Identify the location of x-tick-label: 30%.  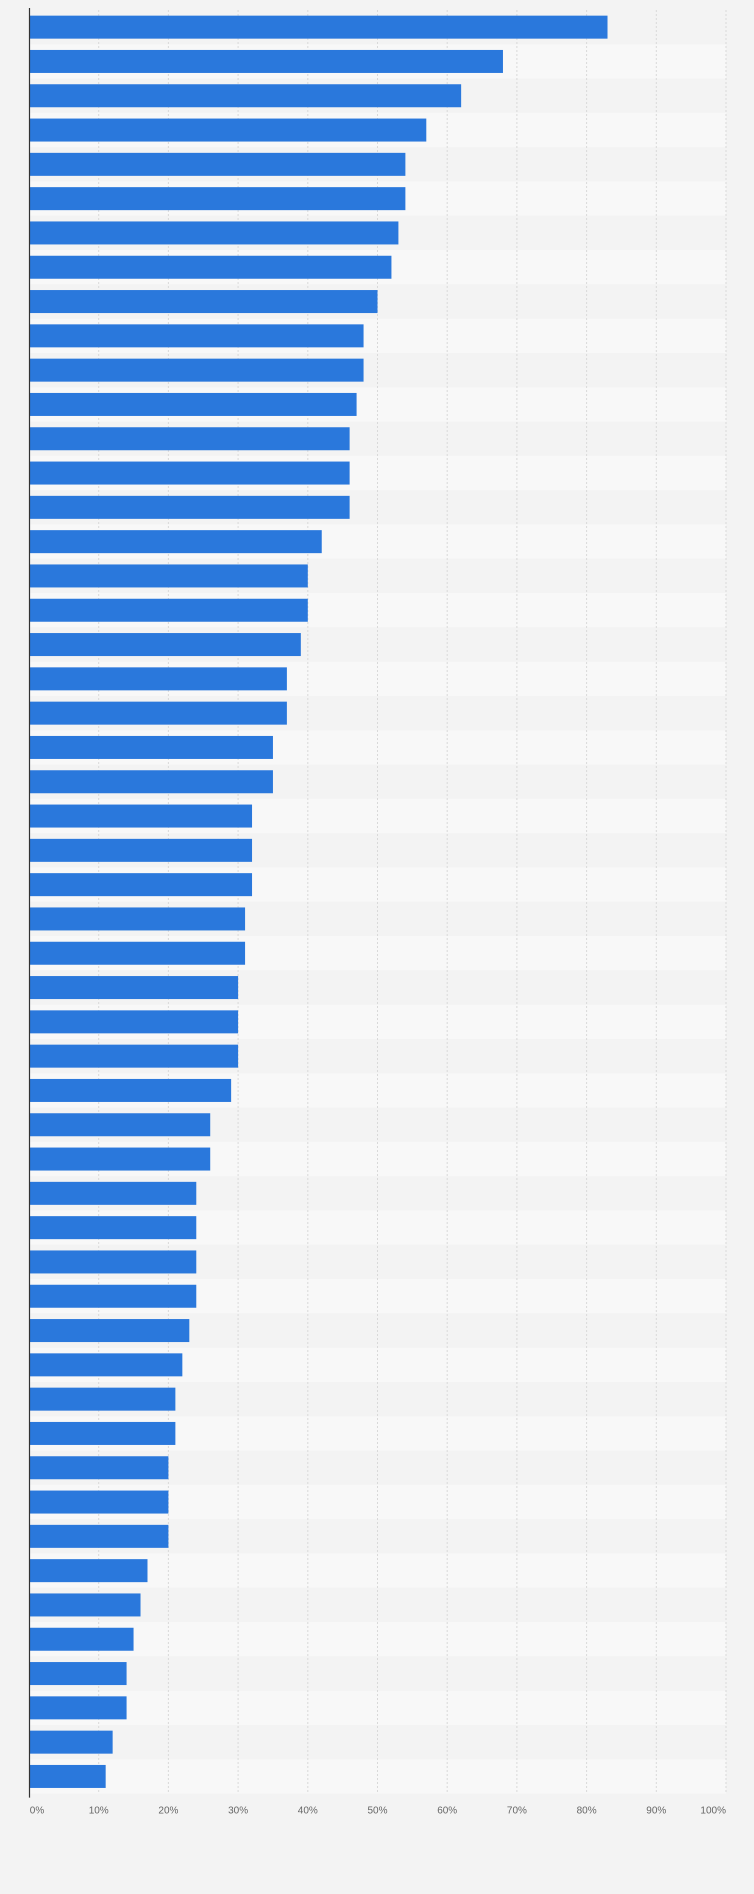
(238, 1811).